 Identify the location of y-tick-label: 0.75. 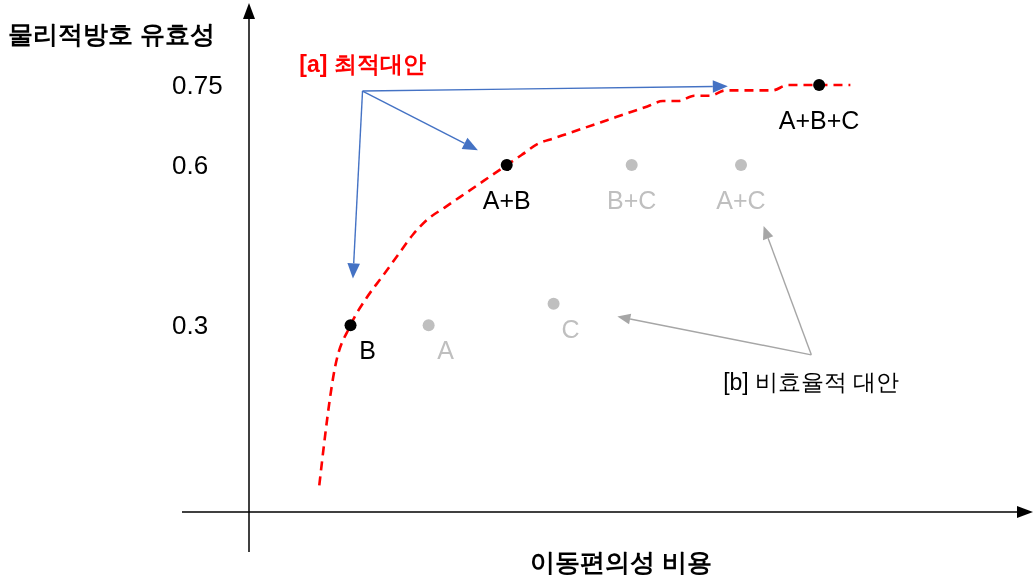
(197, 84).